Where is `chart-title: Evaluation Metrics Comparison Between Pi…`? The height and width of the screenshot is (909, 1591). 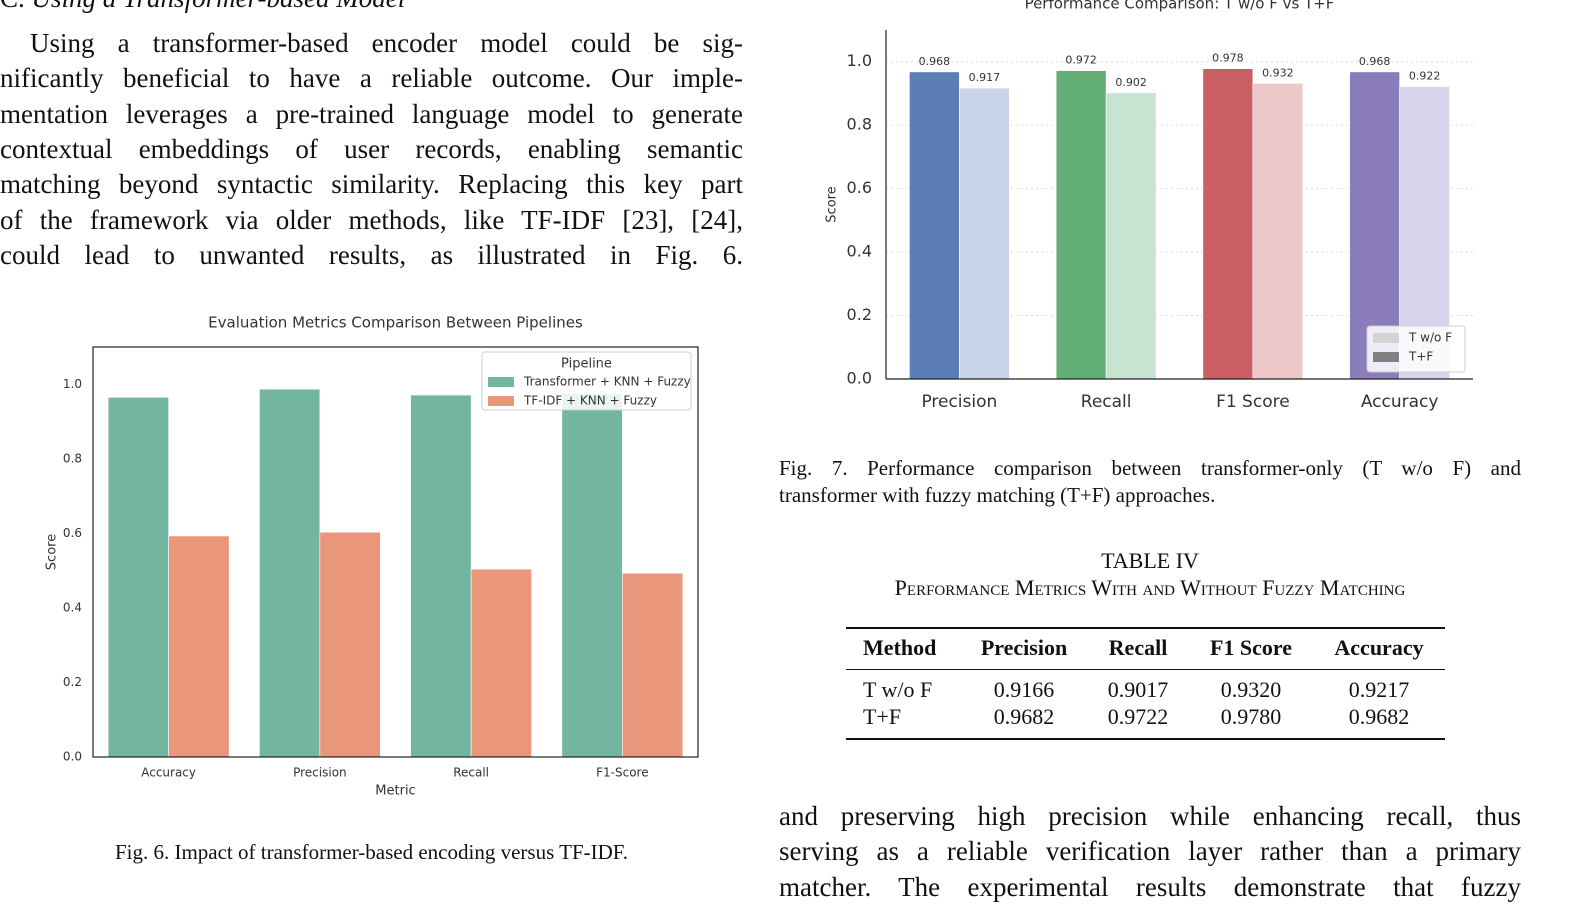 chart-title: Evaluation Metrics Comparison Between Pi… is located at coordinates (395, 323).